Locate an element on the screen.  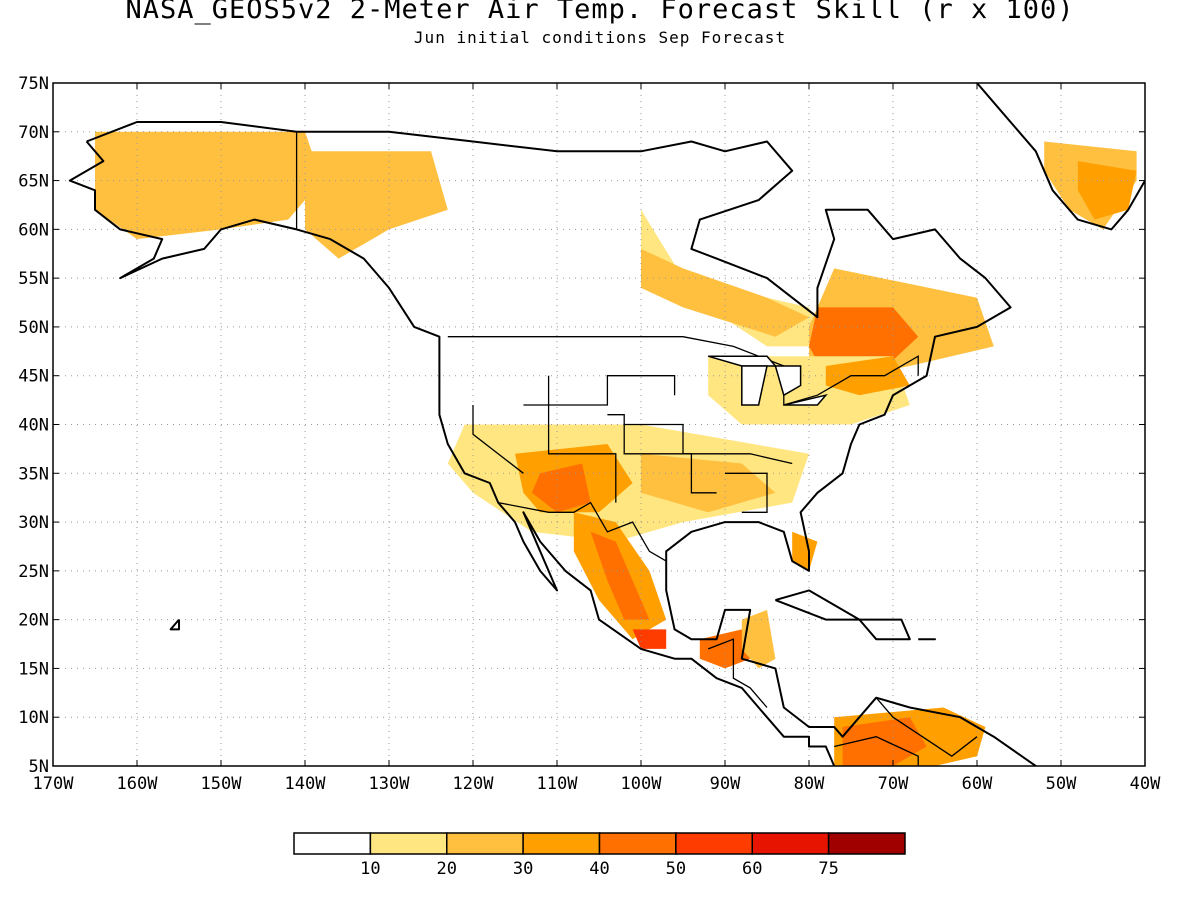
colorbar-label: 75 is located at coordinates (828, 869).